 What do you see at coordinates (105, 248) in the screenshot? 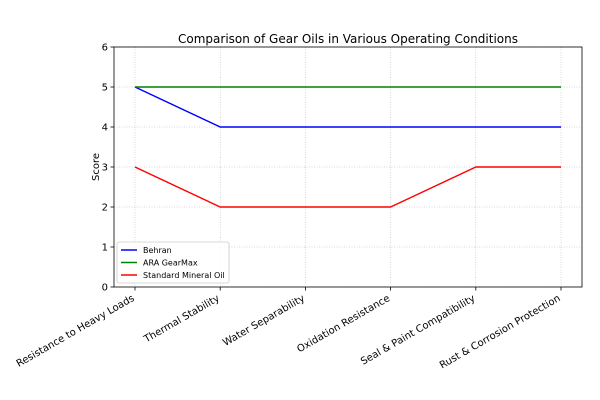
I see `y-tick-label: 1` at bounding box center [105, 248].